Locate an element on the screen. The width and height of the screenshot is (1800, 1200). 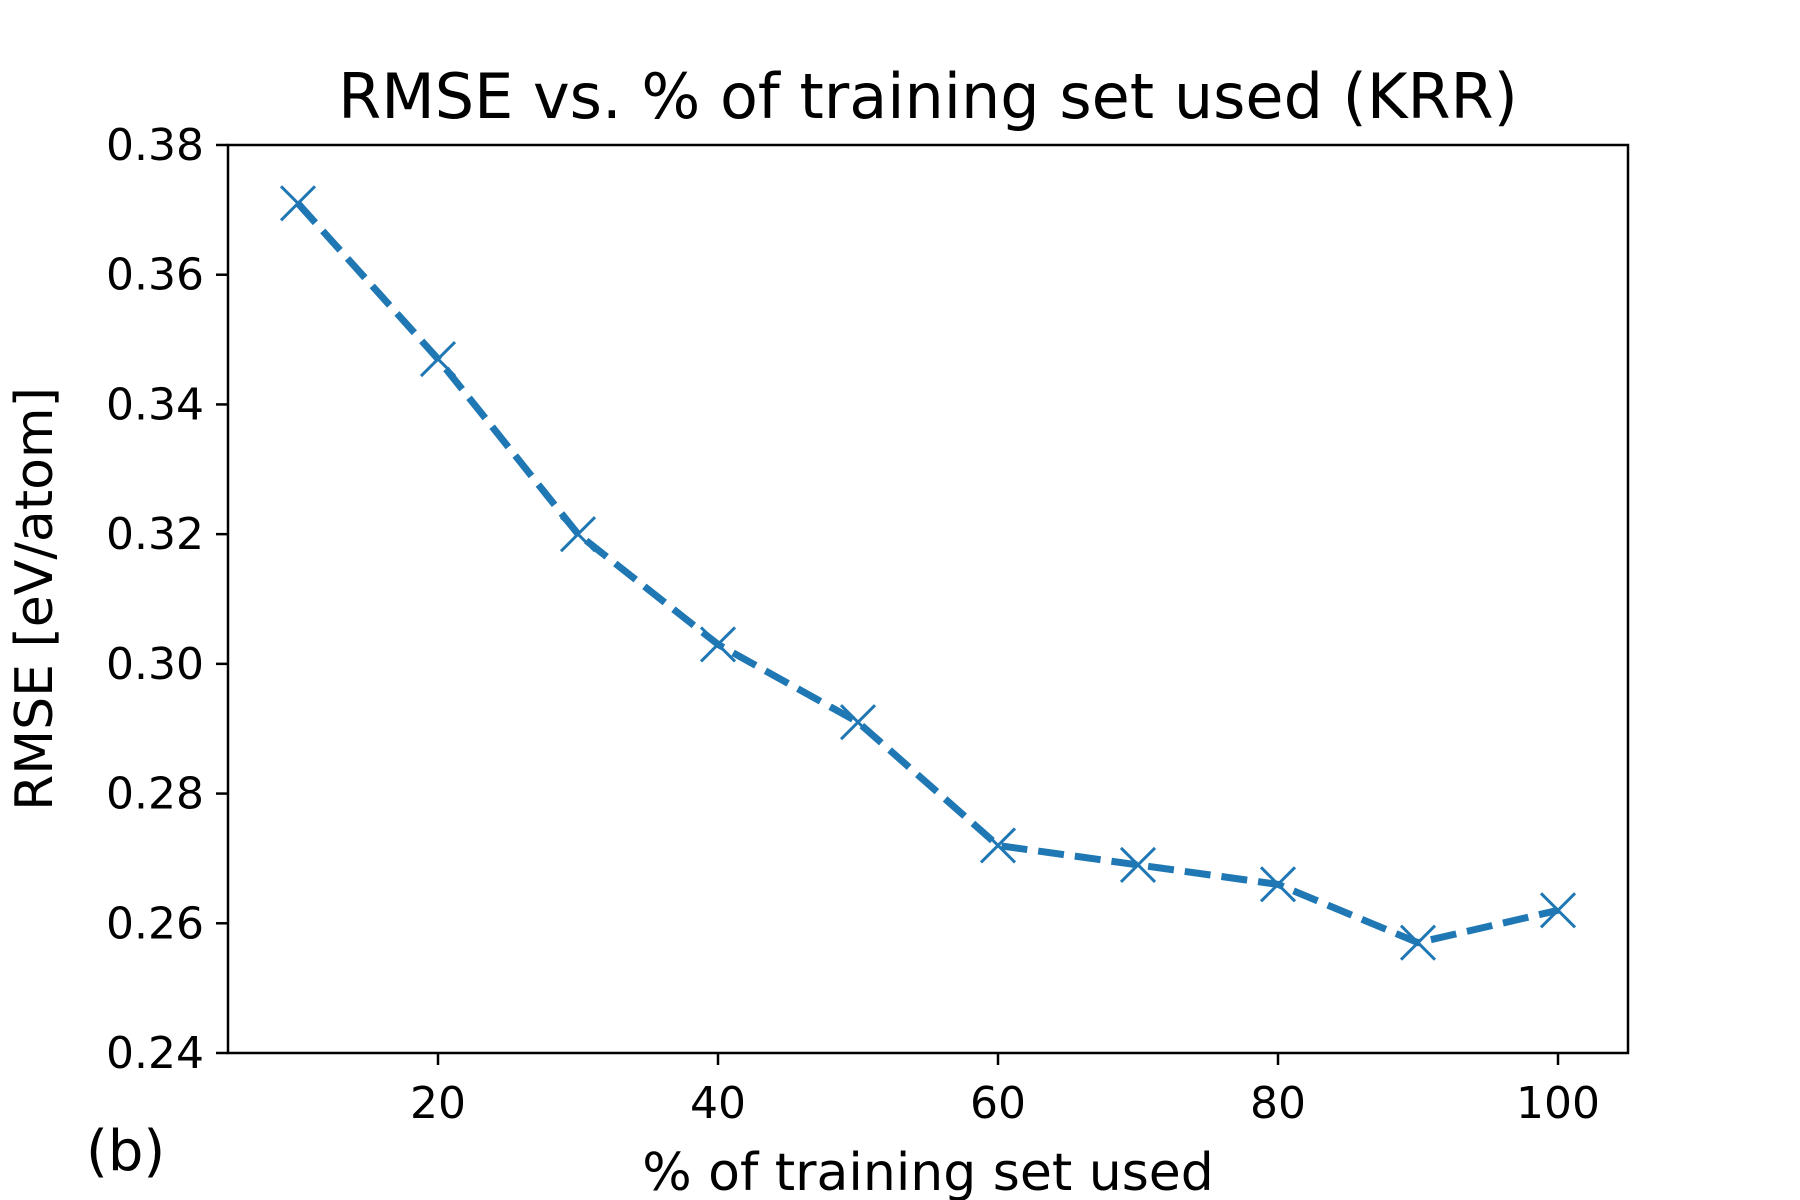
chart-title: RMSE vs. % of training set used (KRR) is located at coordinates (928, 96).